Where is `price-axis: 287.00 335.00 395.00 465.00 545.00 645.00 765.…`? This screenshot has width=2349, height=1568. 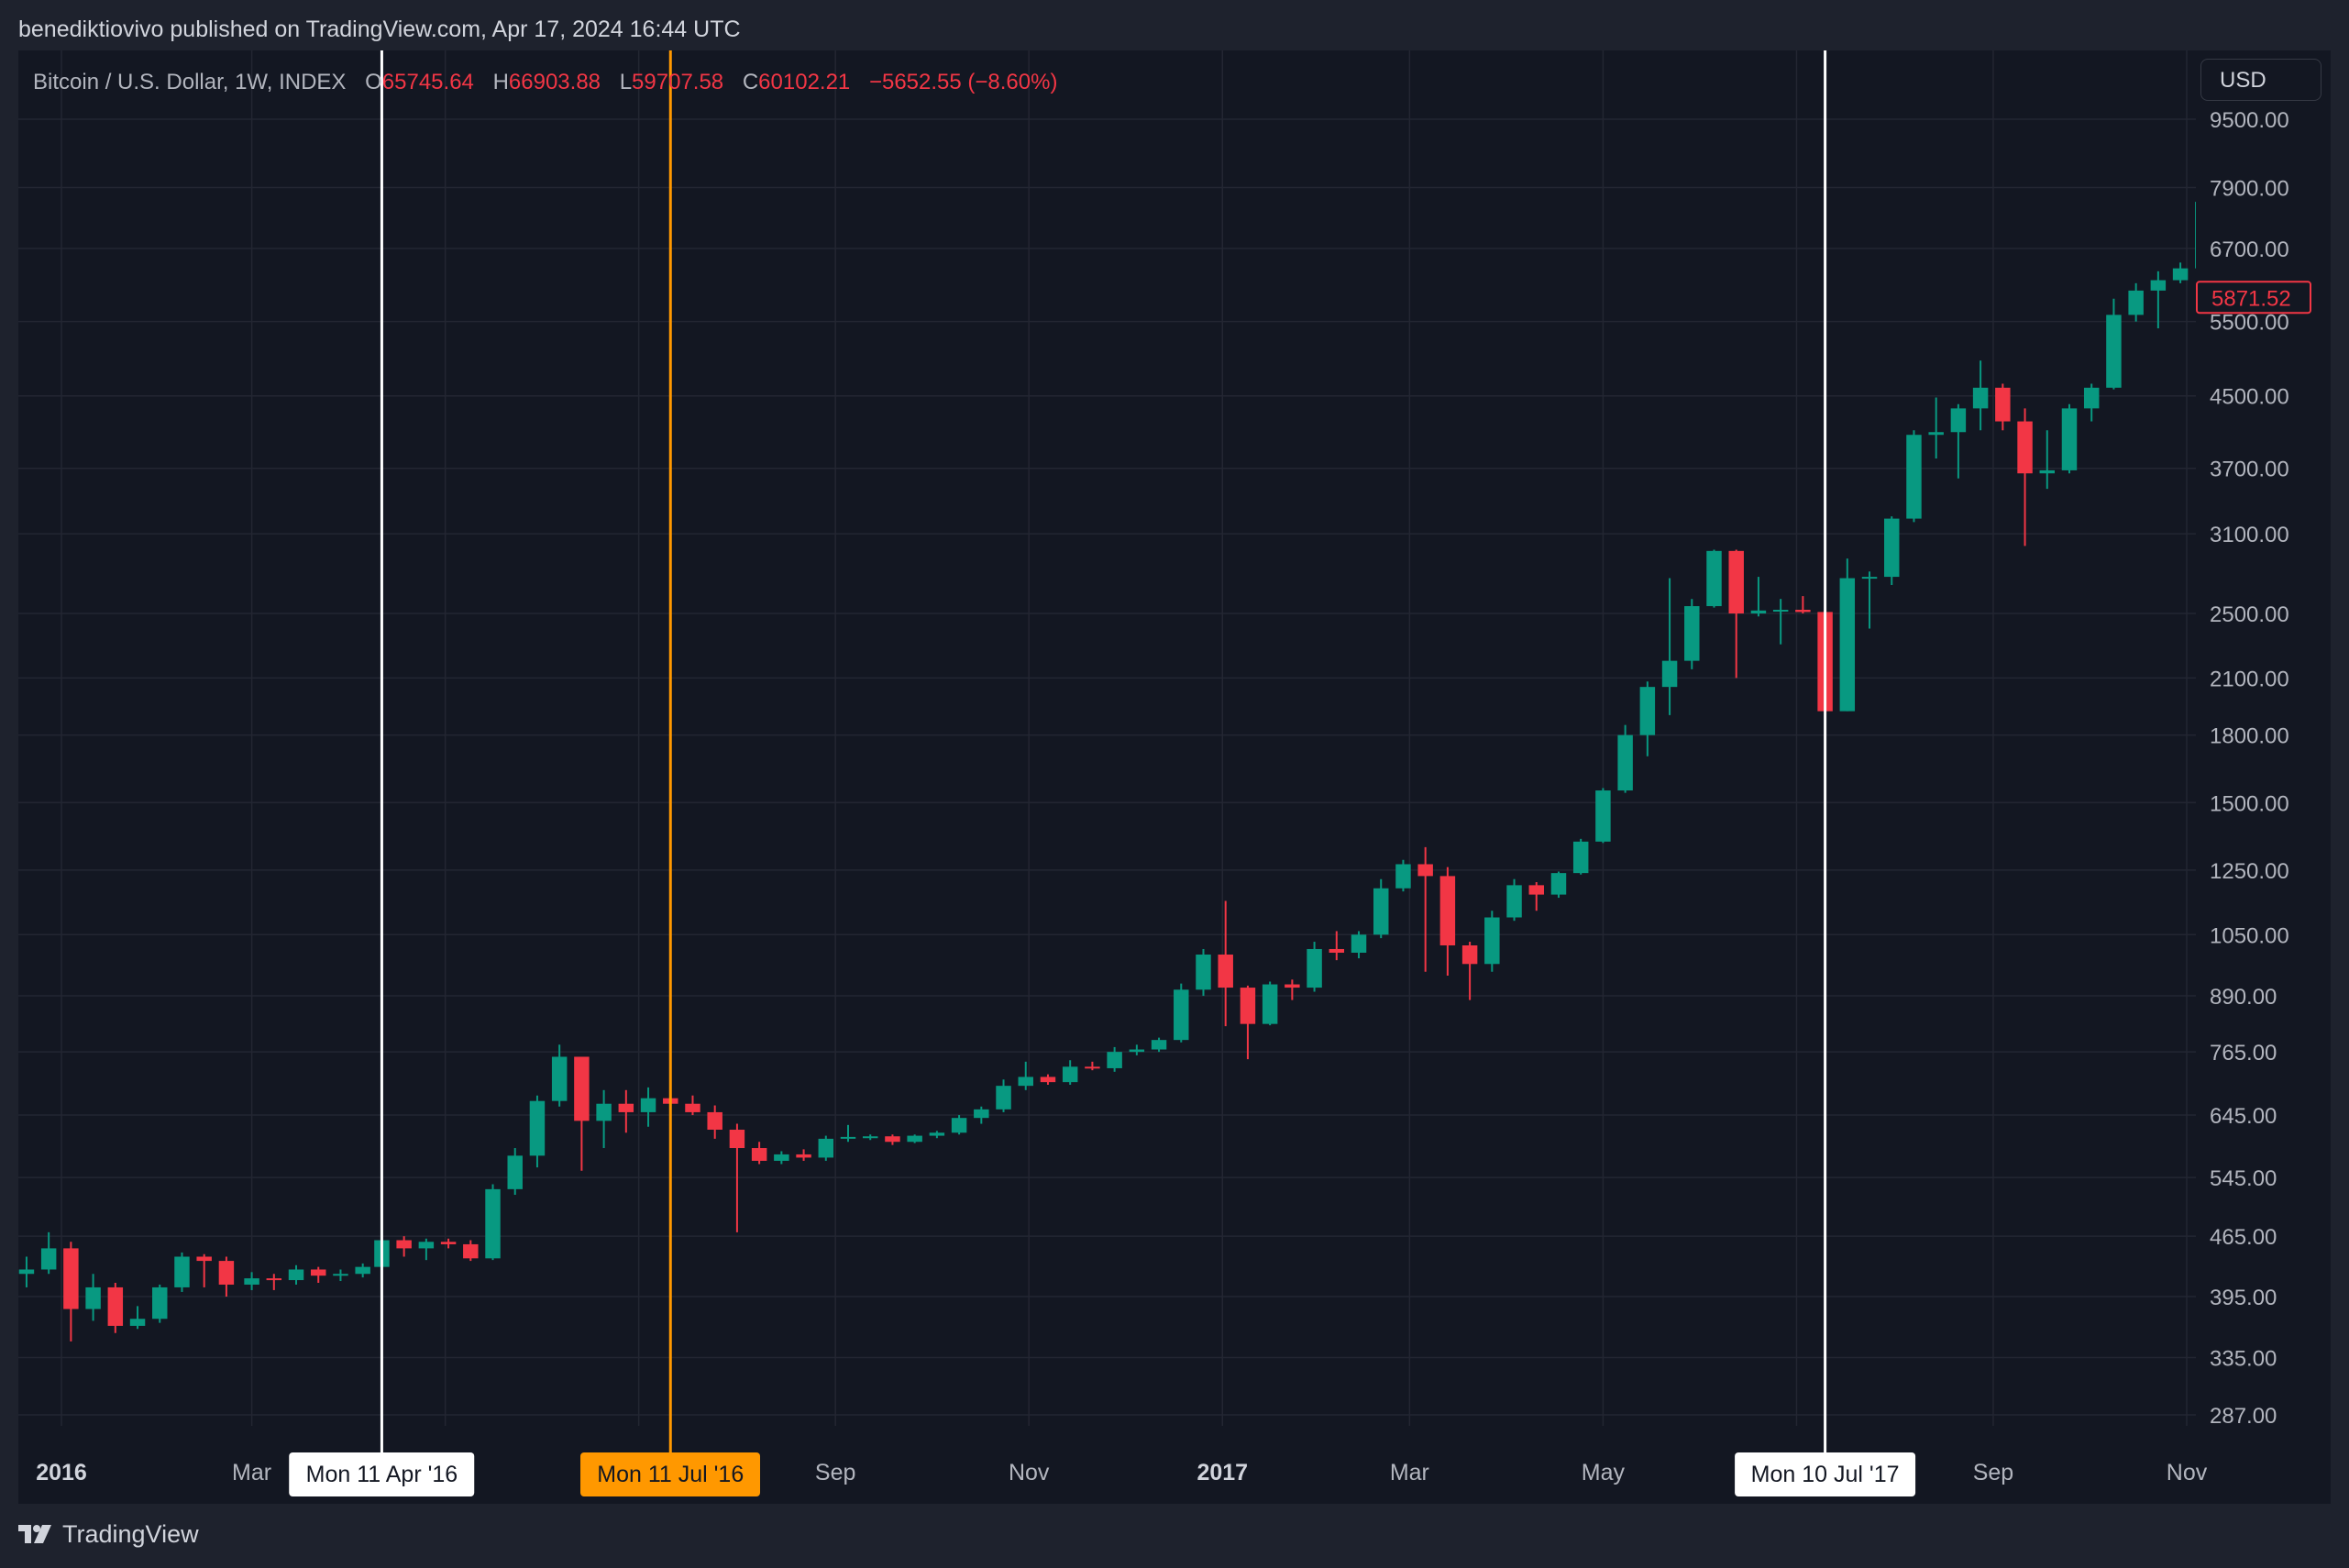 price-axis: 287.00 335.00 395.00 465.00 545.00 645.00 765.… is located at coordinates (2249, 769).